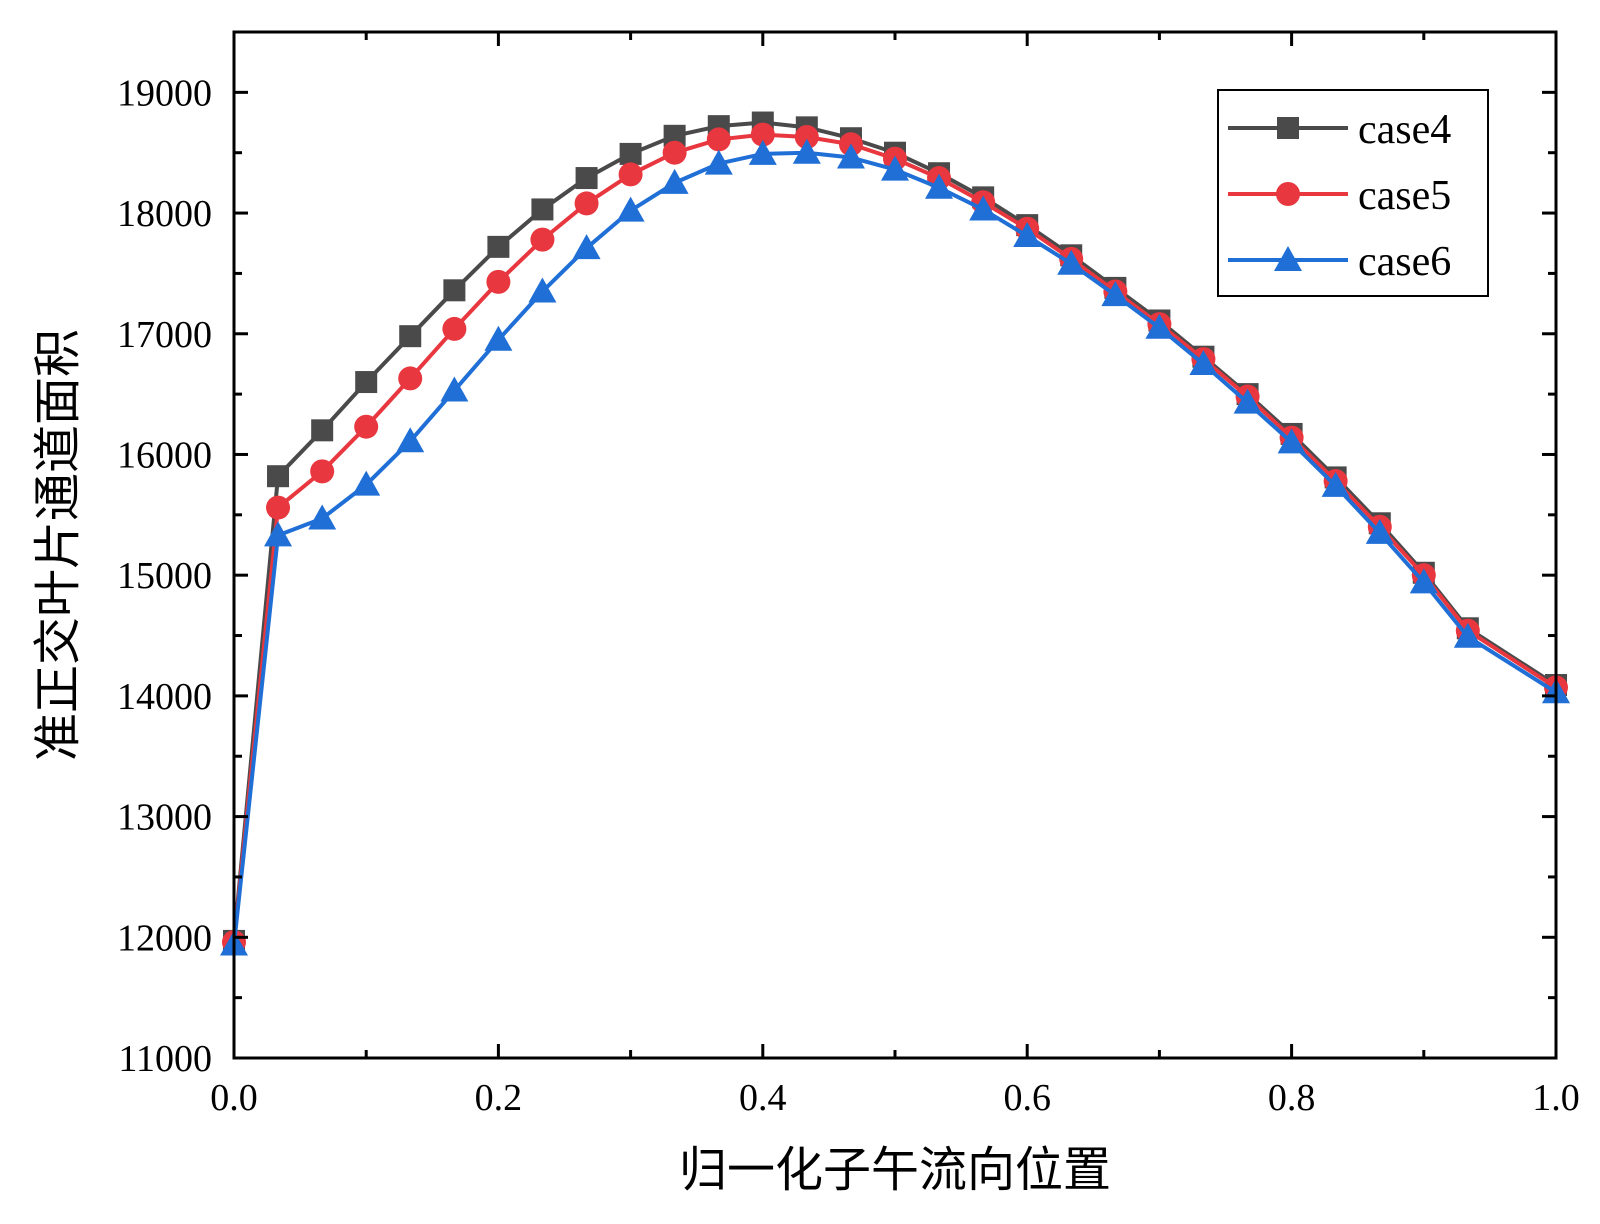 Image resolution: width=1600 pixels, height=1224 pixels. Describe the element at coordinates (234, 1098) in the screenshot. I see `x-tick-label: 0.0` at that location.